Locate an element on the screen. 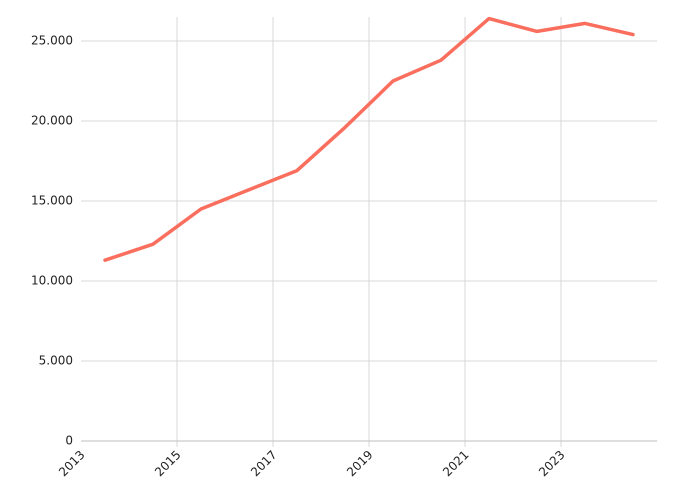 The height and width of the screenshot is (500, 676). y-tick-label: 5.000 is located at coordinates (56, 361).